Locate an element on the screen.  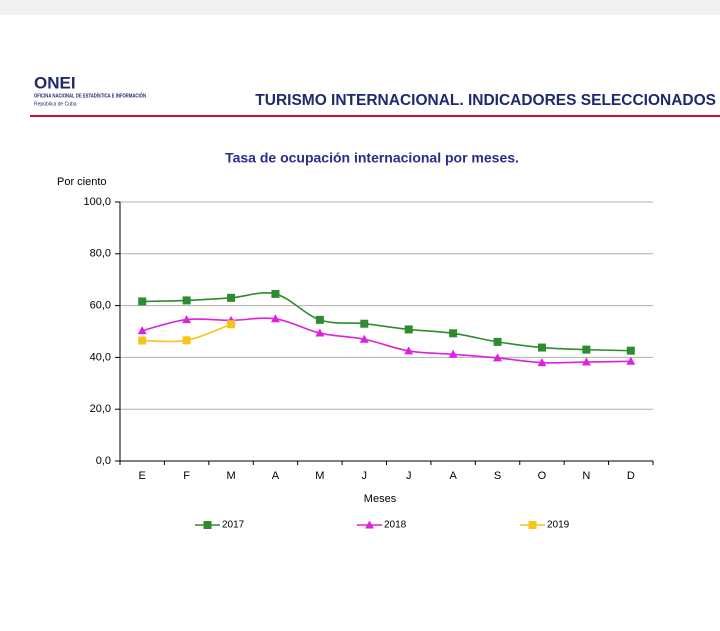
logo-country: República de Cuba is located at coordinates (55, 104).